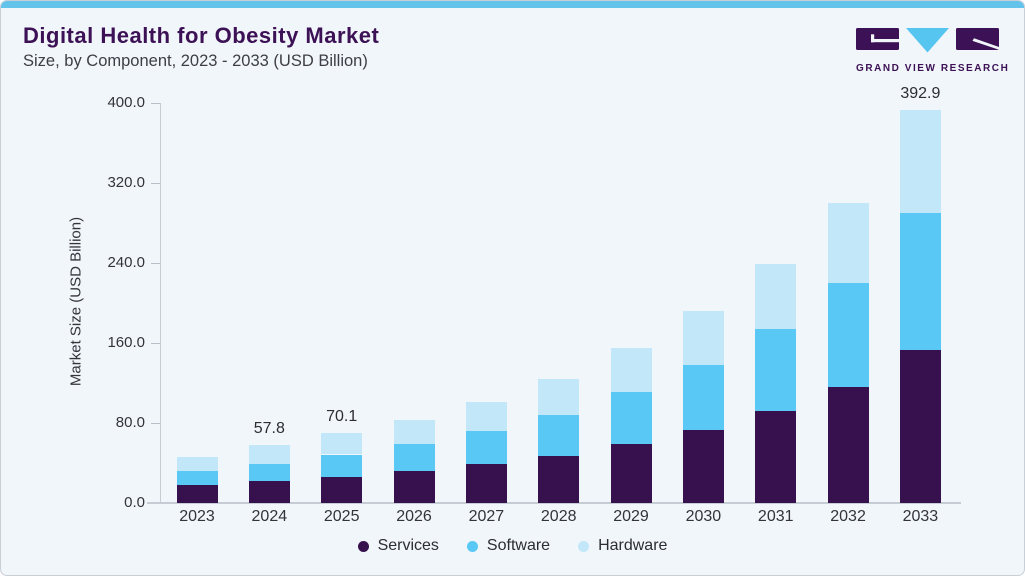  I want to click on bar-segment-2032-software, so click(848, 335).